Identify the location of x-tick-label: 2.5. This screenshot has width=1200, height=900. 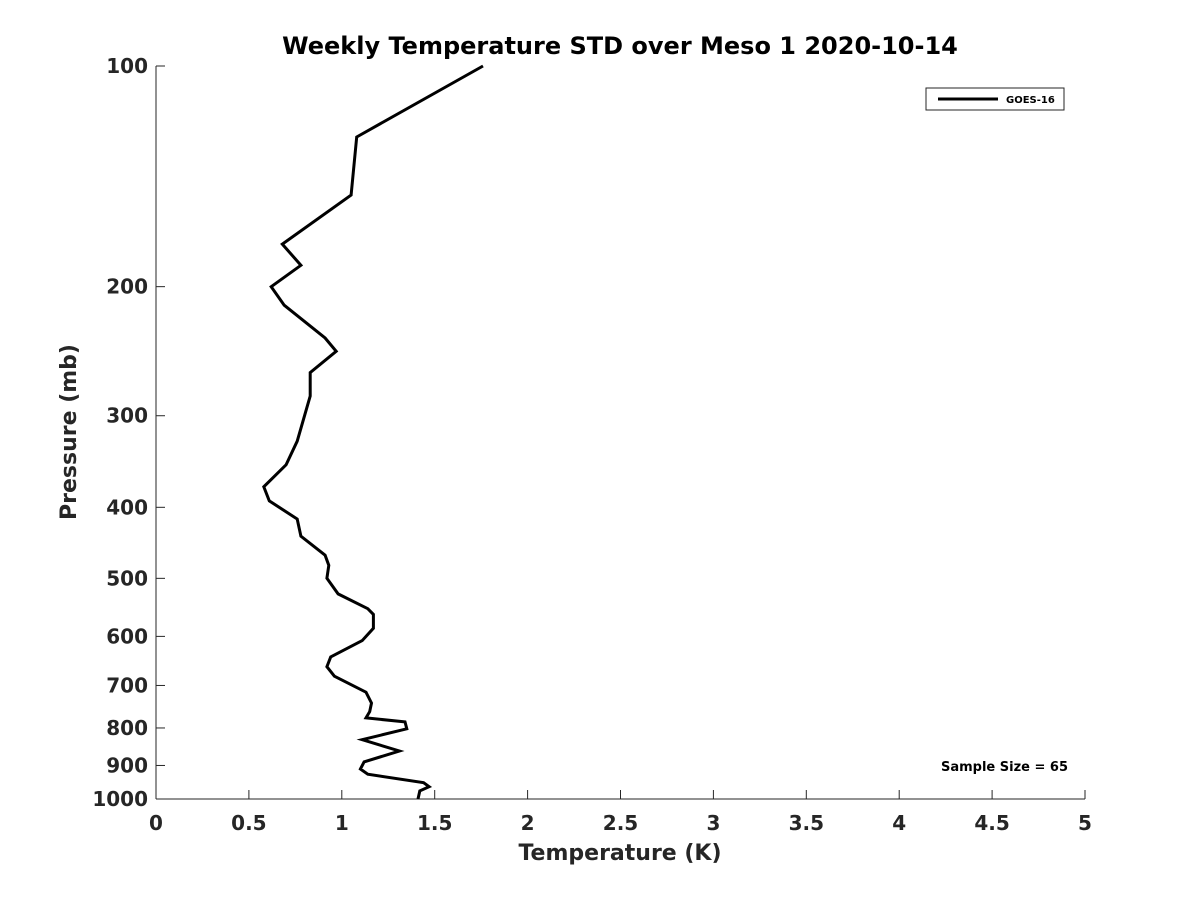
(620, 823).